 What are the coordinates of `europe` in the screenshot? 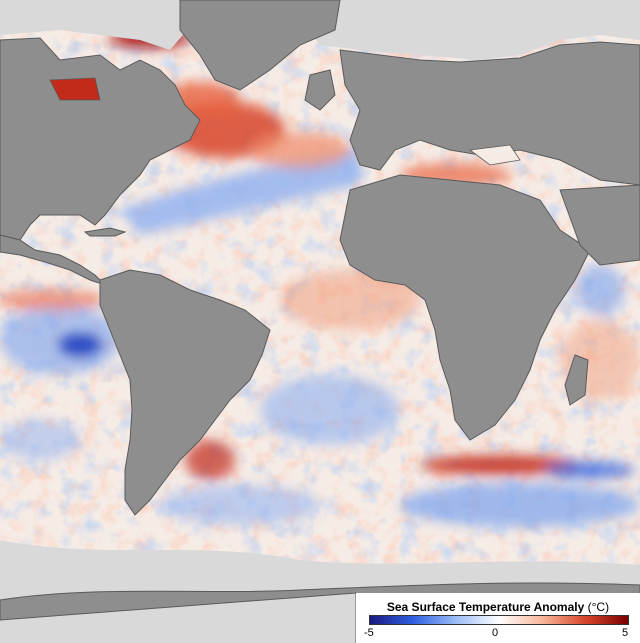 It's located at (489, 113).